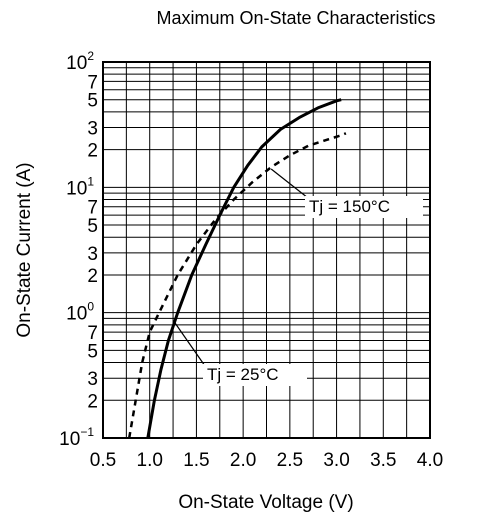  What do you see at coordinates (295, 18) in the screenshot?
I see `chart-title: Maximum On-State Characteristics` at bounding box center [295, 18].